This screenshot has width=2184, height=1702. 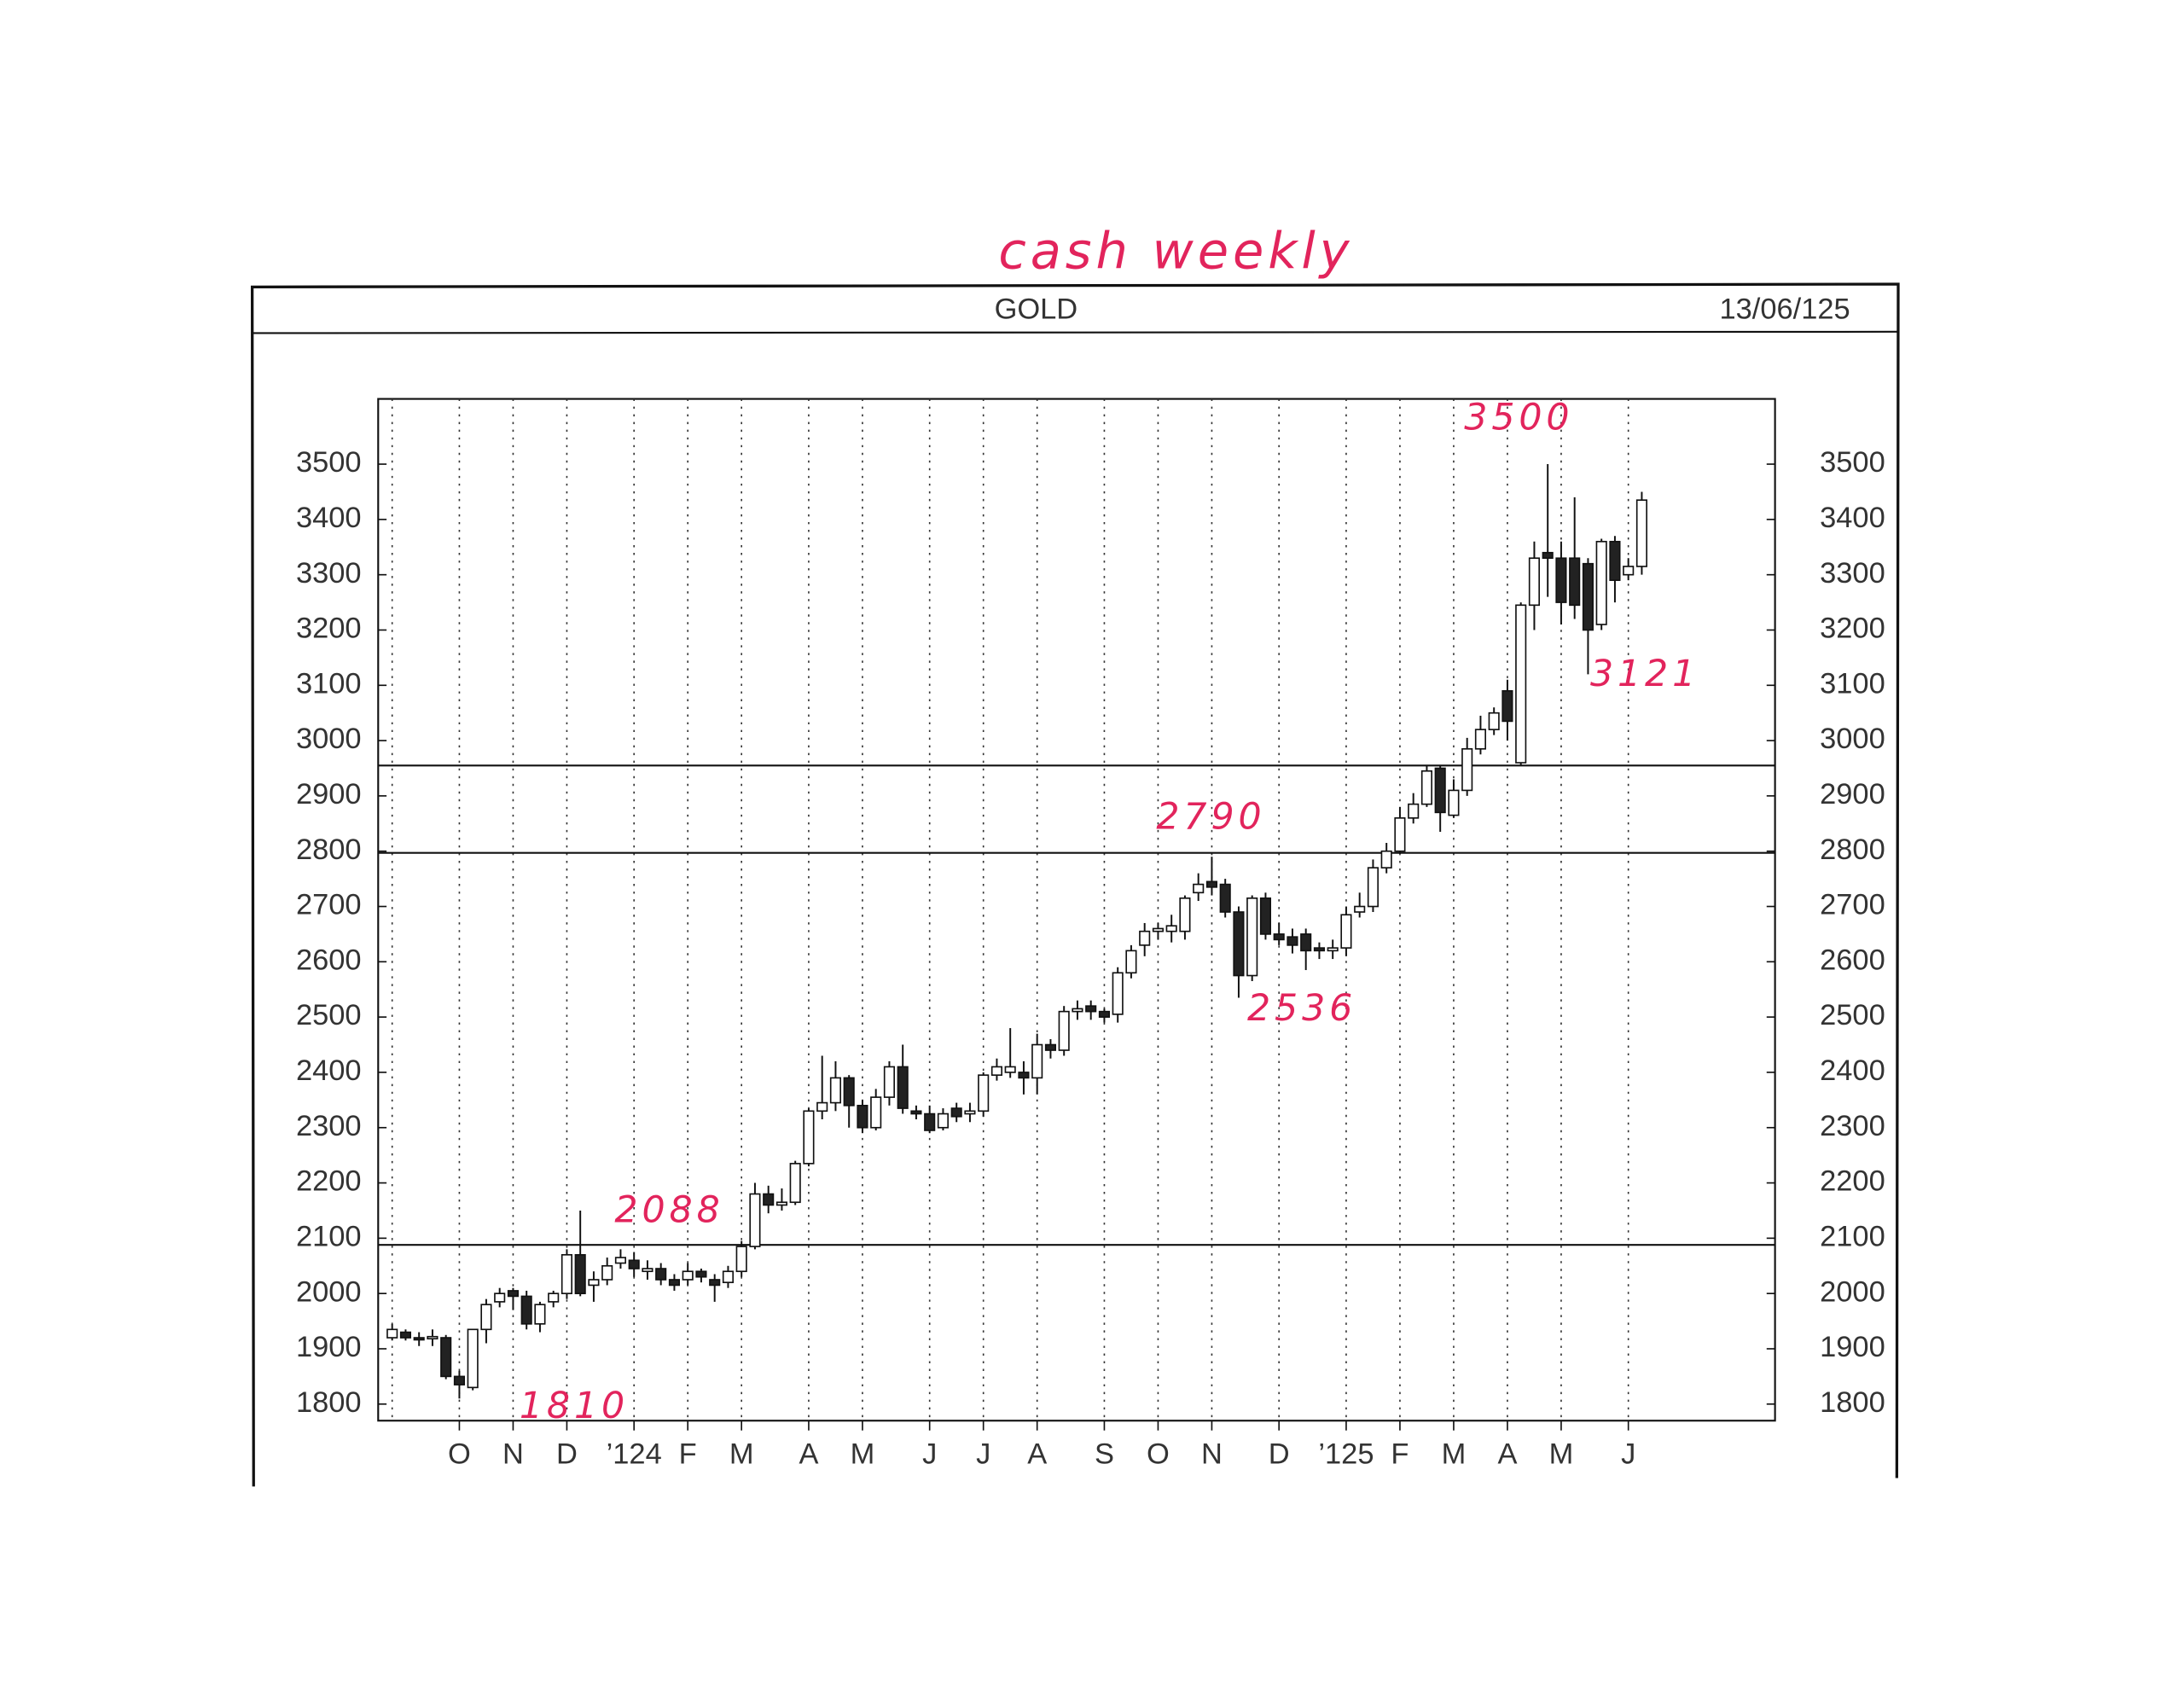 What do you see at coordinates (1853, 1291) in the screenshot?
I see `y2-tick-label: 2000` at bounding box center [1853, 1291].